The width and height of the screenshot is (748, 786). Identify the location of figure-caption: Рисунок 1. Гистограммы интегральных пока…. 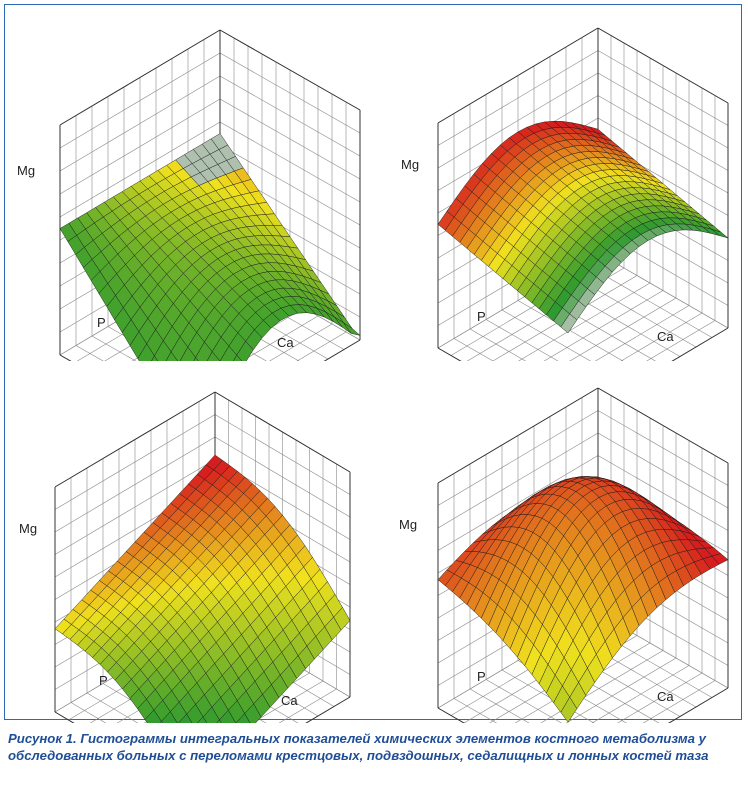
(358, 747).